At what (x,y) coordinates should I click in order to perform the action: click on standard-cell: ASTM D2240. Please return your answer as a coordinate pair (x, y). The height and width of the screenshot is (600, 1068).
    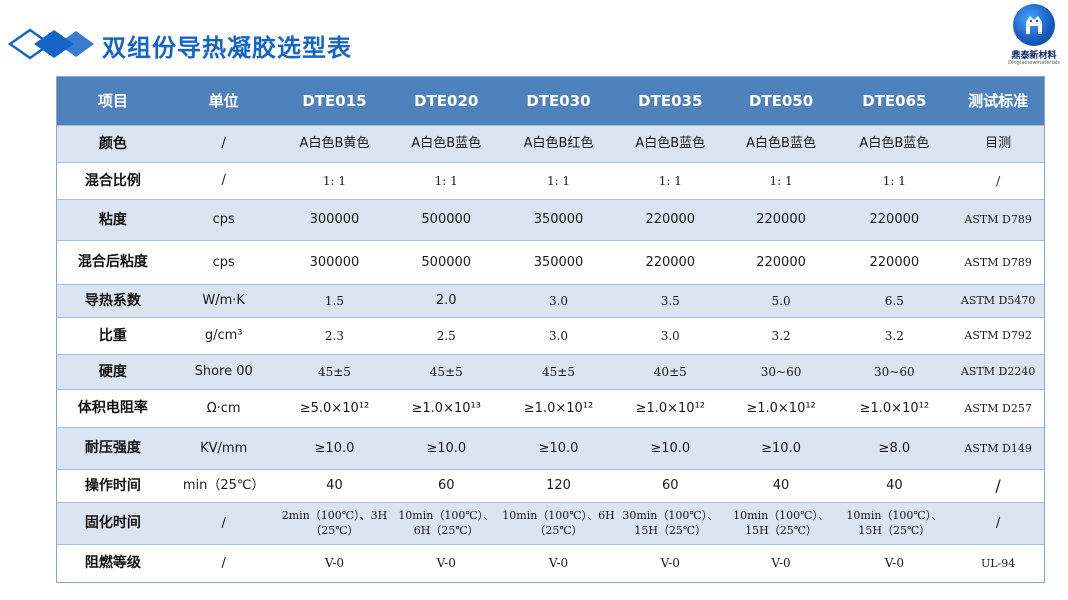
    Looking at the image, I should click on (998, 372).